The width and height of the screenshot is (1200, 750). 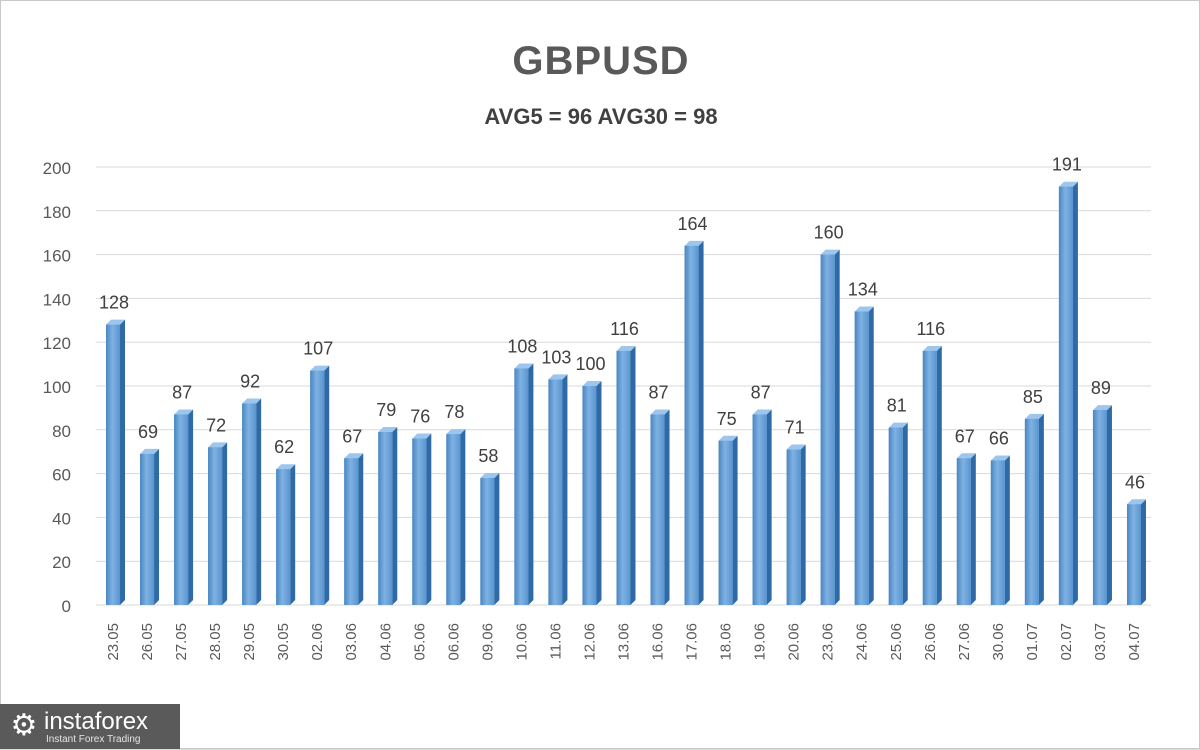 I want to click on x-tick-label: 17.06, so click(x=692, y=642).